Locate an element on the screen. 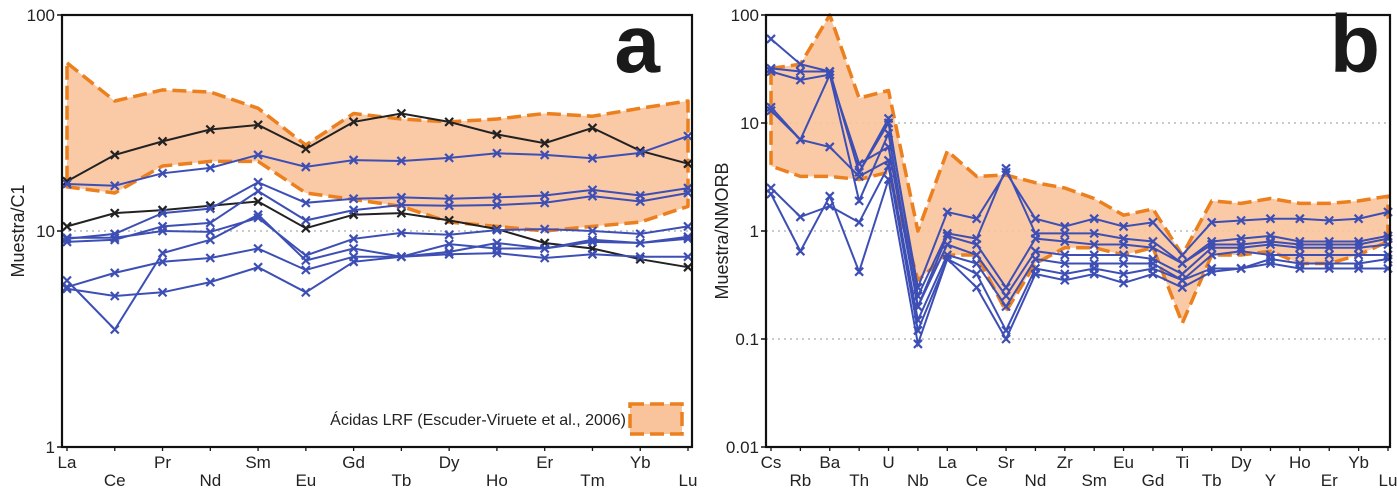 This screenshot has width=1397, height=490. panel-a-series-8-line is located at coordinates (377, 275).